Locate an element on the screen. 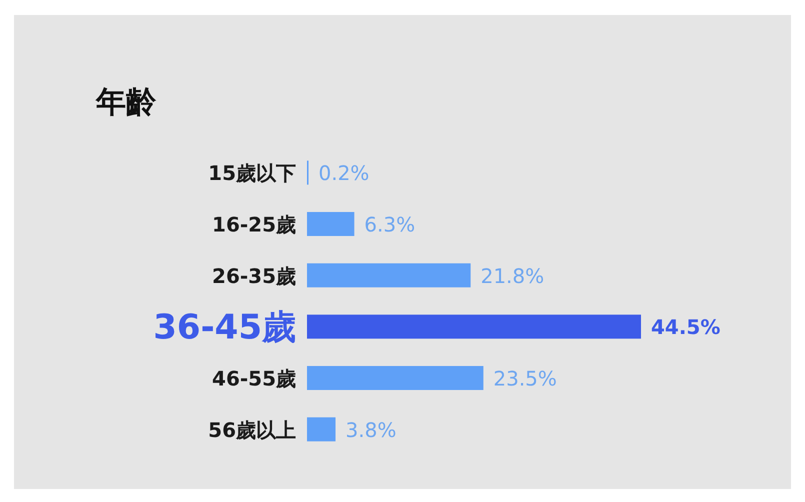  data-label: 23.5% is located at coordinates (525, 378).